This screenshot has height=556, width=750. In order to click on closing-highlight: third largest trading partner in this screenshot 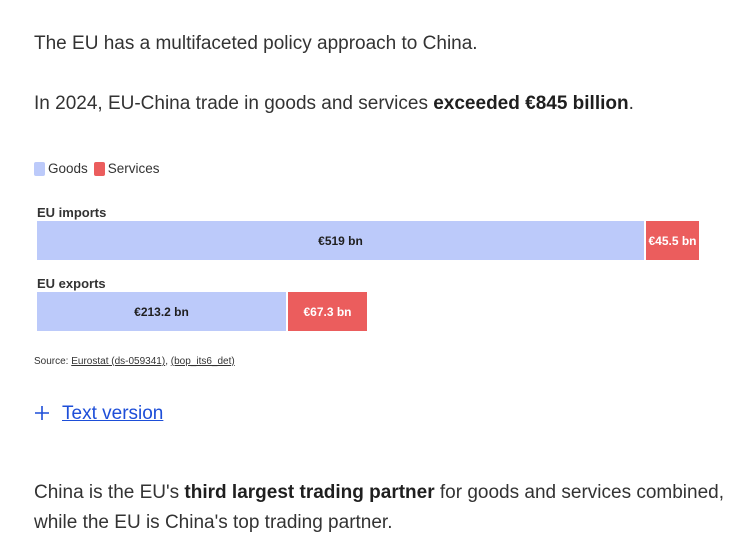, I will do `click(309, 492)`.